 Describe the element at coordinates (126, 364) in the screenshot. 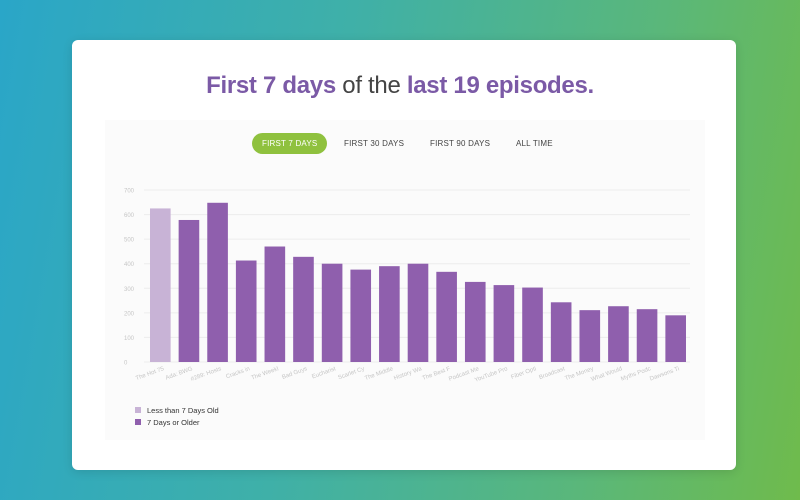

I see `y-tick-label: 0` at that location.